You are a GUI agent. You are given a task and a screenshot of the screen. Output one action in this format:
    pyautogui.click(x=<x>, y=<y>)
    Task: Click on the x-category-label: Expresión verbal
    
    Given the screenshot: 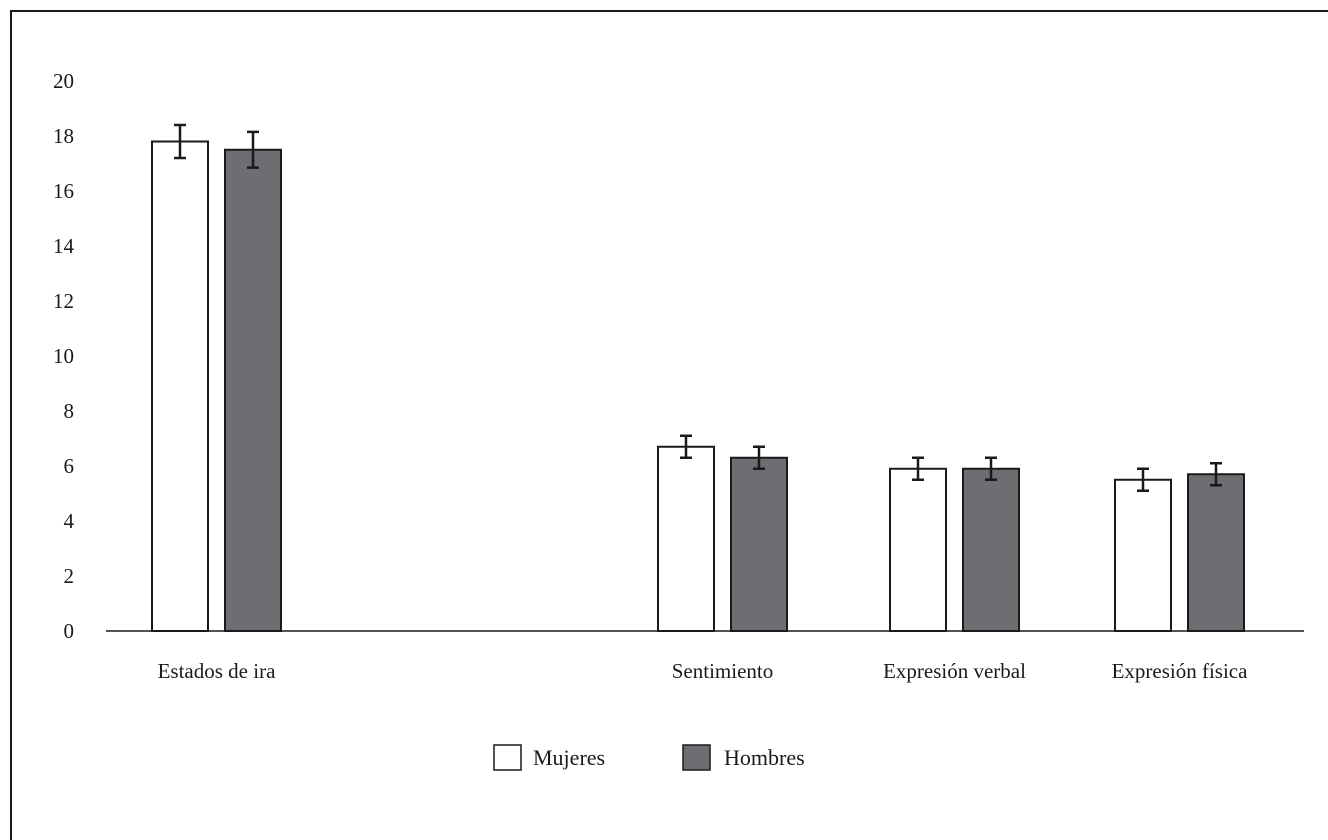 What is the action you would take?
    pyautogui.click(x=954, y=671)
    